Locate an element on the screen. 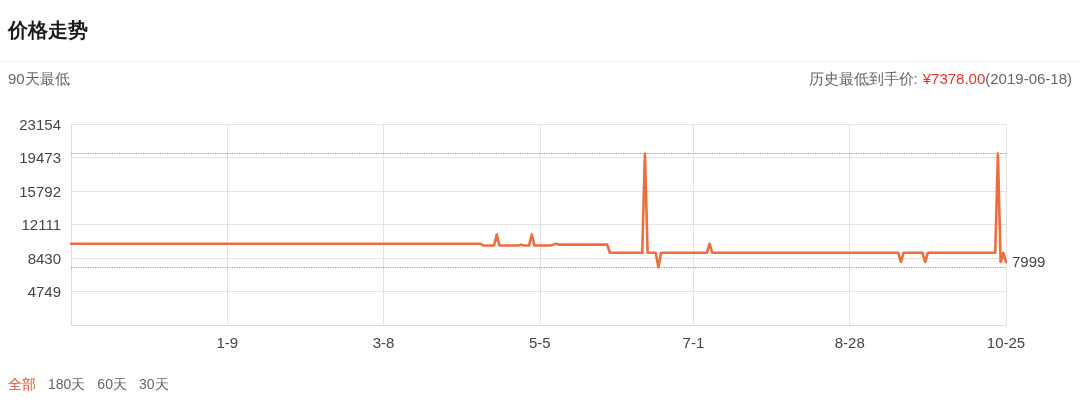 The height and width of the screenshot is (404, 1080). y-tick-label: 8430 is located at coordinates (44, 258).